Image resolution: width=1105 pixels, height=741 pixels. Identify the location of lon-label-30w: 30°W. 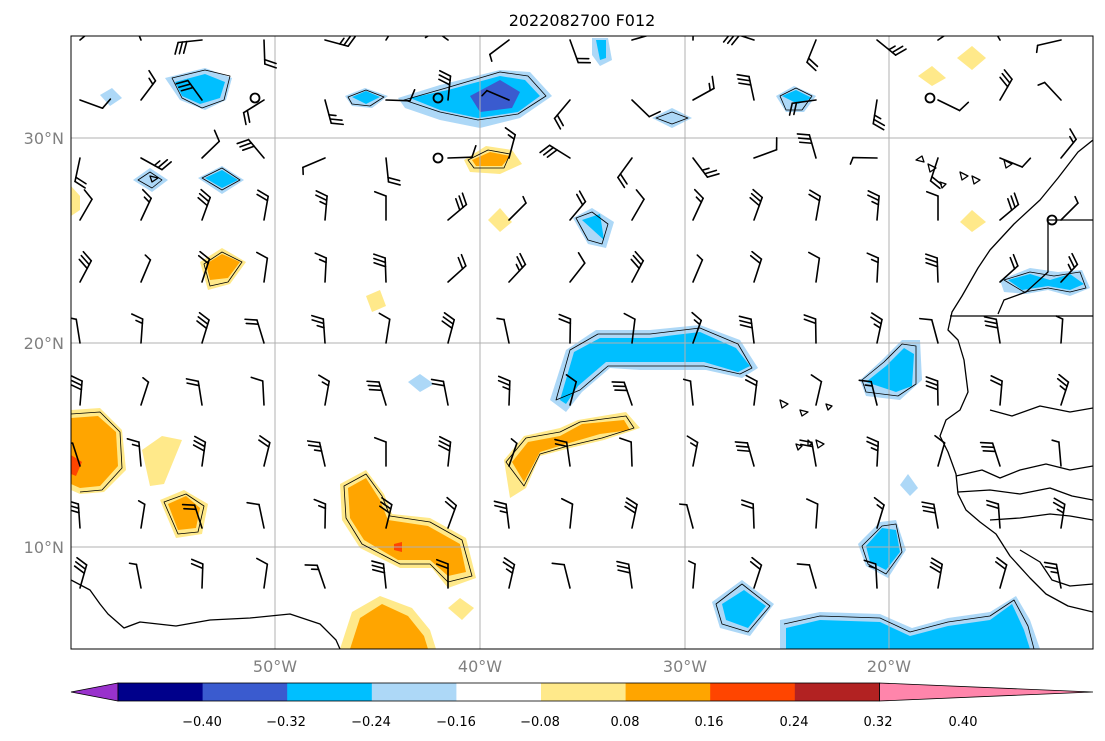
(685, 666).